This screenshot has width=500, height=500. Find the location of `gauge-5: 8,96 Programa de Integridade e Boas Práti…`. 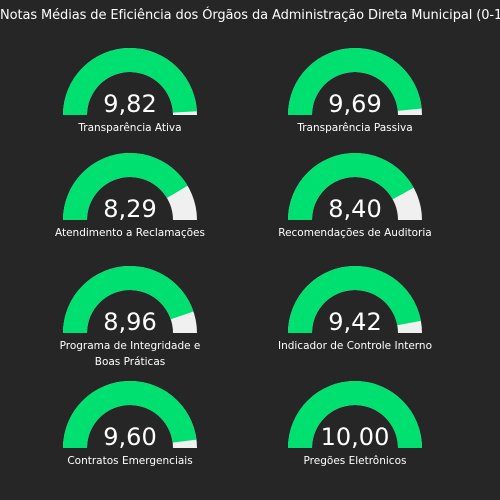

gauge-5: 8,96 Programa de Integridade e Boas Práti… is located at coordinates (130, 321).